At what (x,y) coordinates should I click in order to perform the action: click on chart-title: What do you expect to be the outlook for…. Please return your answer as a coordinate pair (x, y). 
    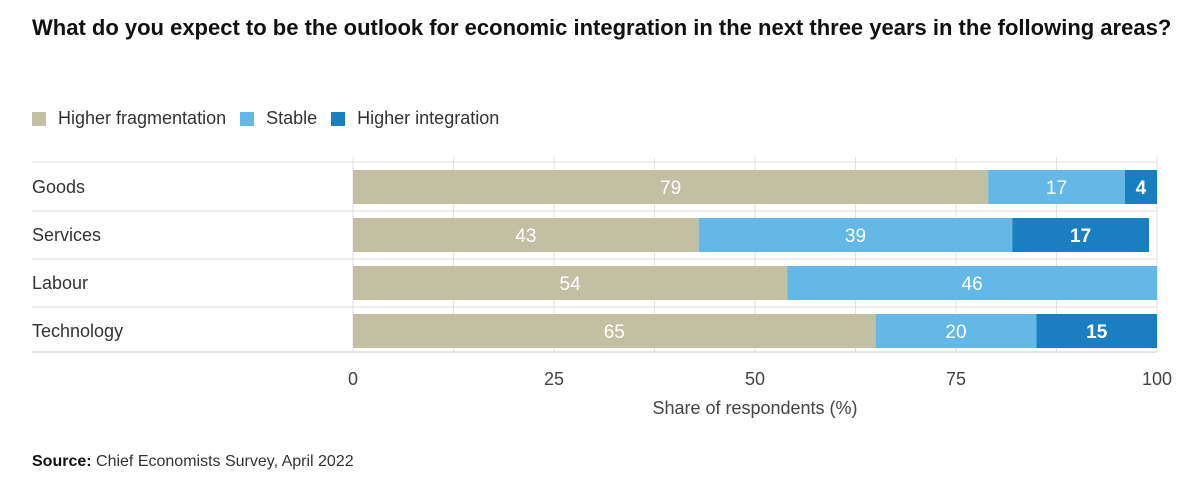
    Looking at the image, I should click on (602, 27).